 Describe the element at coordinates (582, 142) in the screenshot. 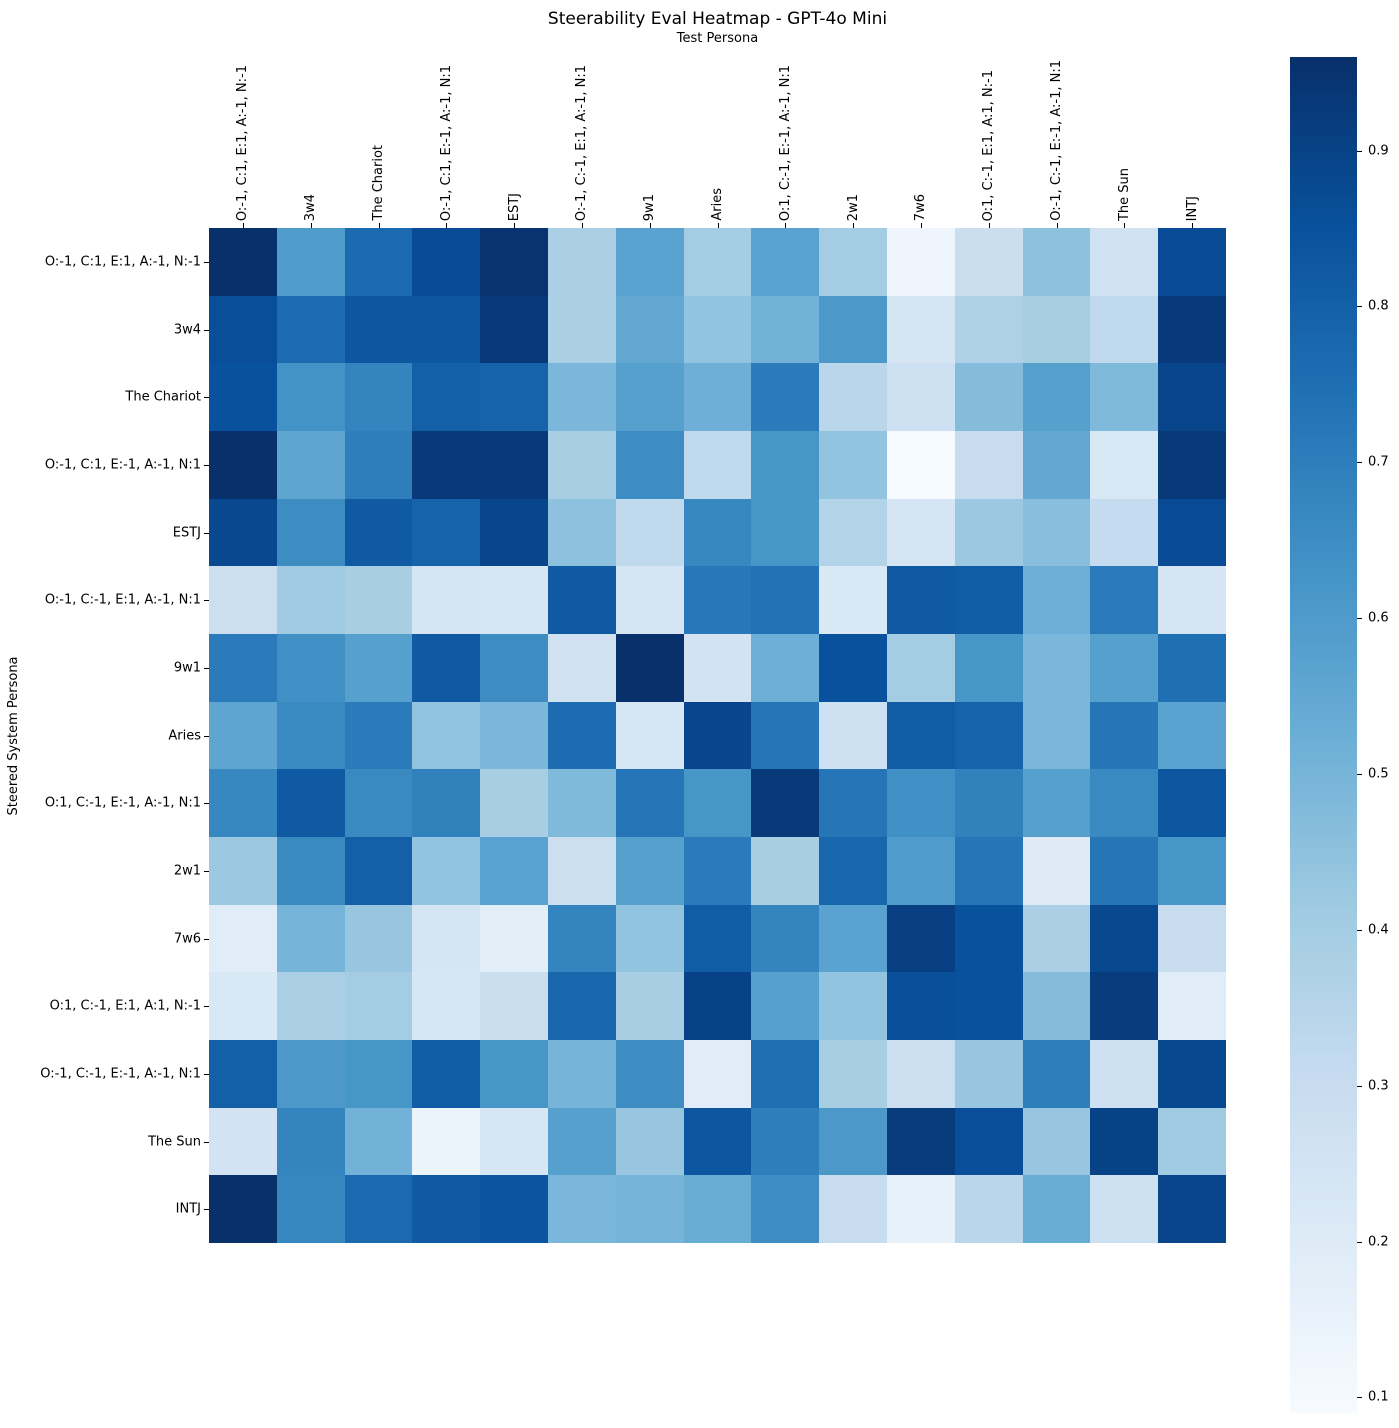

I see `x-tick-label: O:-1, C:-1, E:1, A:-1, N:1` at that location.